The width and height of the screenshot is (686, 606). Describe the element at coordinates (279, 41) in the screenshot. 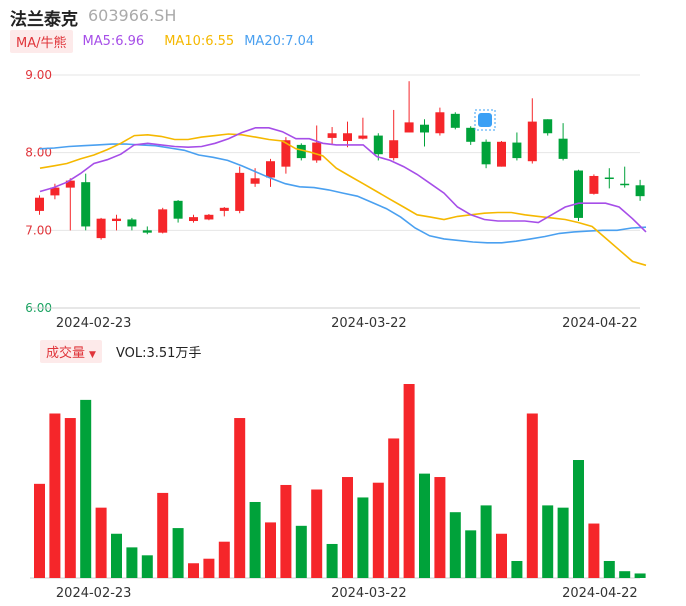

I see `ma20-value: MA20:7.04` at that location.